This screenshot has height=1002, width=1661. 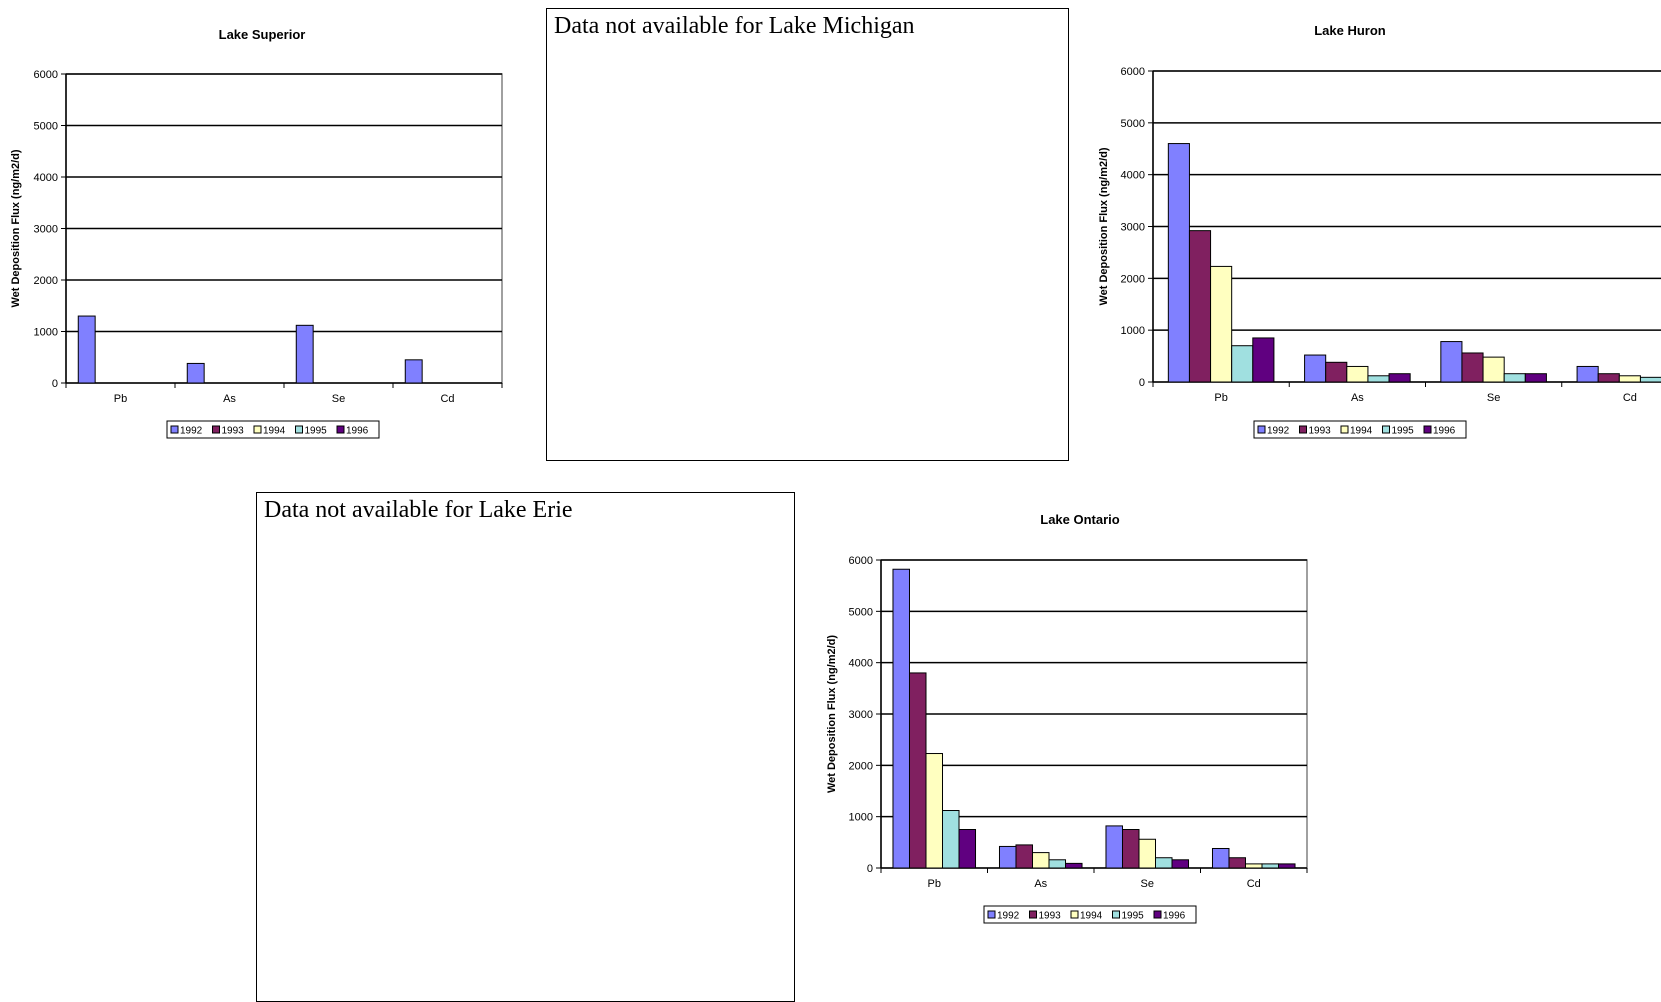 I want to click on y-tick-label: 3000, so click(x=46, y=230).